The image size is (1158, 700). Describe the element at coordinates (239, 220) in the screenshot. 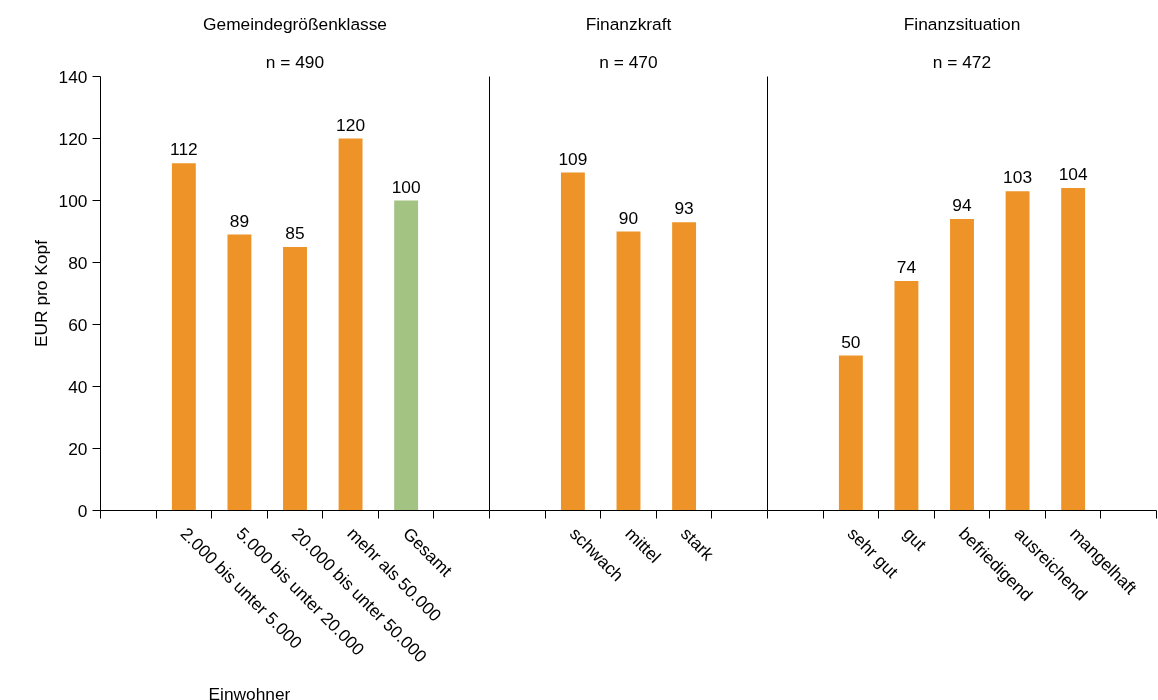

I see `data-label: 89` at that location.